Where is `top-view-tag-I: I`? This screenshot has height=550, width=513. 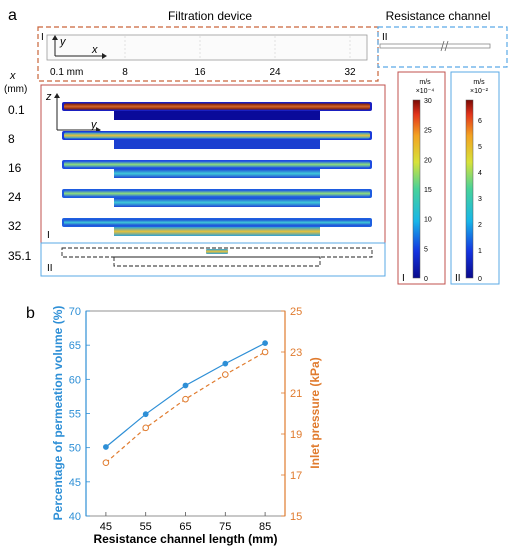 top-view-tag-I: I is located at coordinates (42, 37).